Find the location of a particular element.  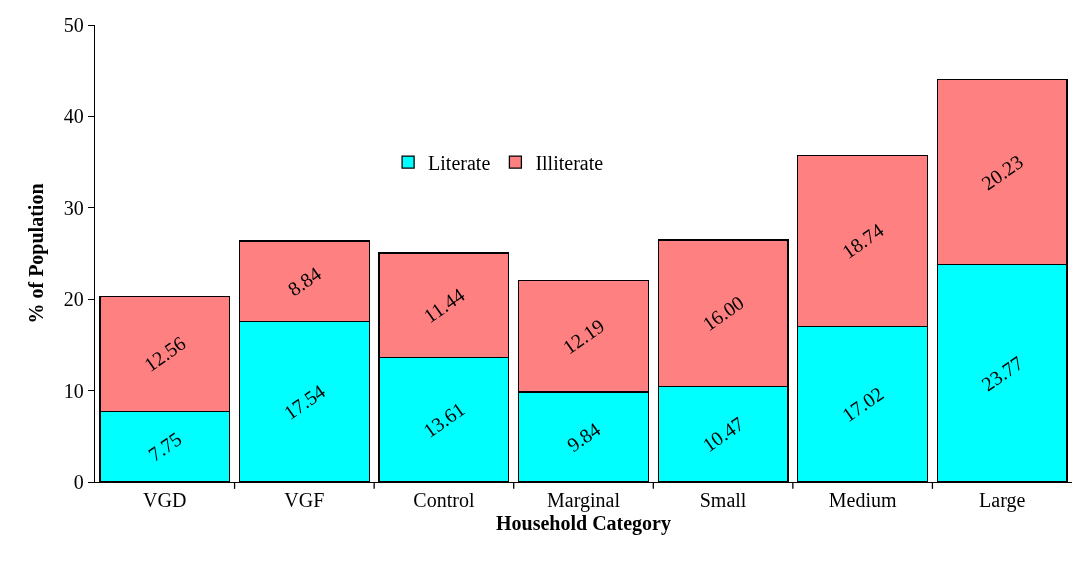

x-tick-label: Marginal is located at coordinates (584, 501).